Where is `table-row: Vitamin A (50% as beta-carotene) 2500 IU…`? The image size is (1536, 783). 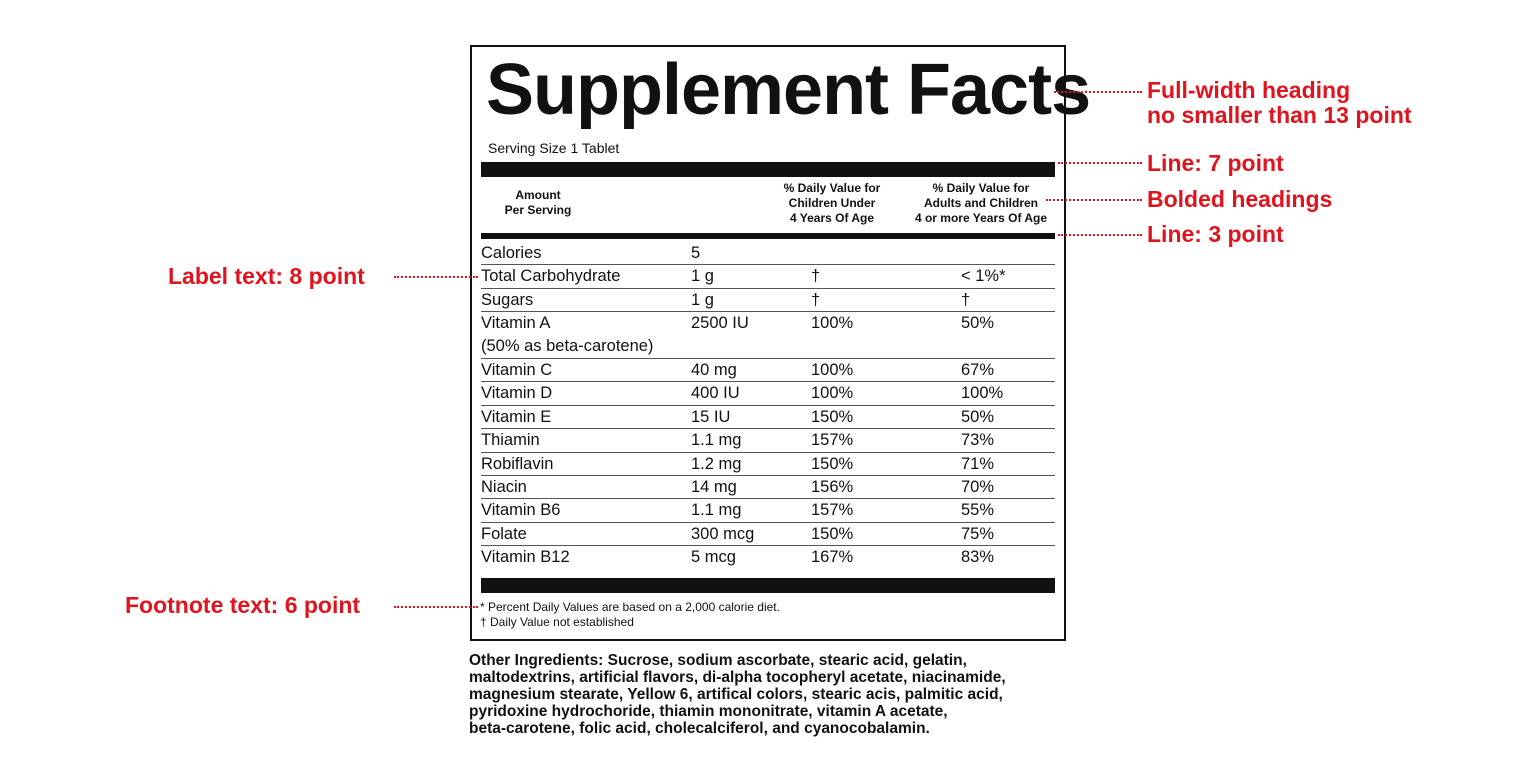
table-row: Vitamin A (50% as beta-carotene) 2500 IU… is located at coordinates (768, 335).